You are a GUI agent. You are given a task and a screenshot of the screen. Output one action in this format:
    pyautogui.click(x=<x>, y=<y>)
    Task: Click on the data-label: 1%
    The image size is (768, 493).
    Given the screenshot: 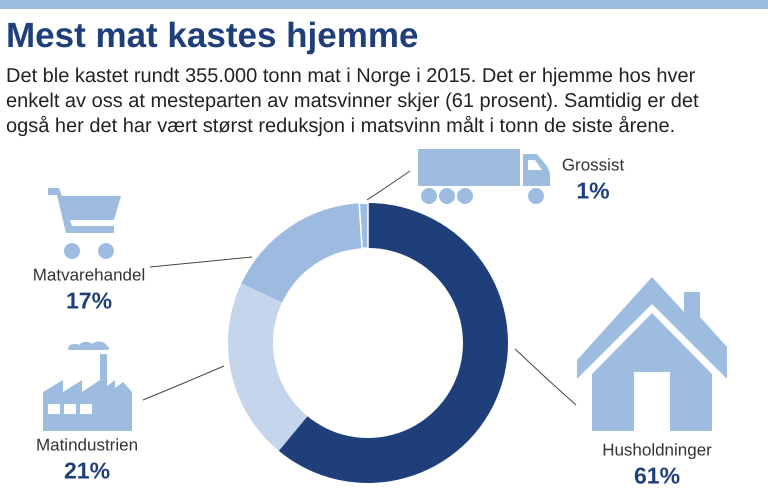 What is the action you would take?
    pyautogui.click(x=593, y=191)
    